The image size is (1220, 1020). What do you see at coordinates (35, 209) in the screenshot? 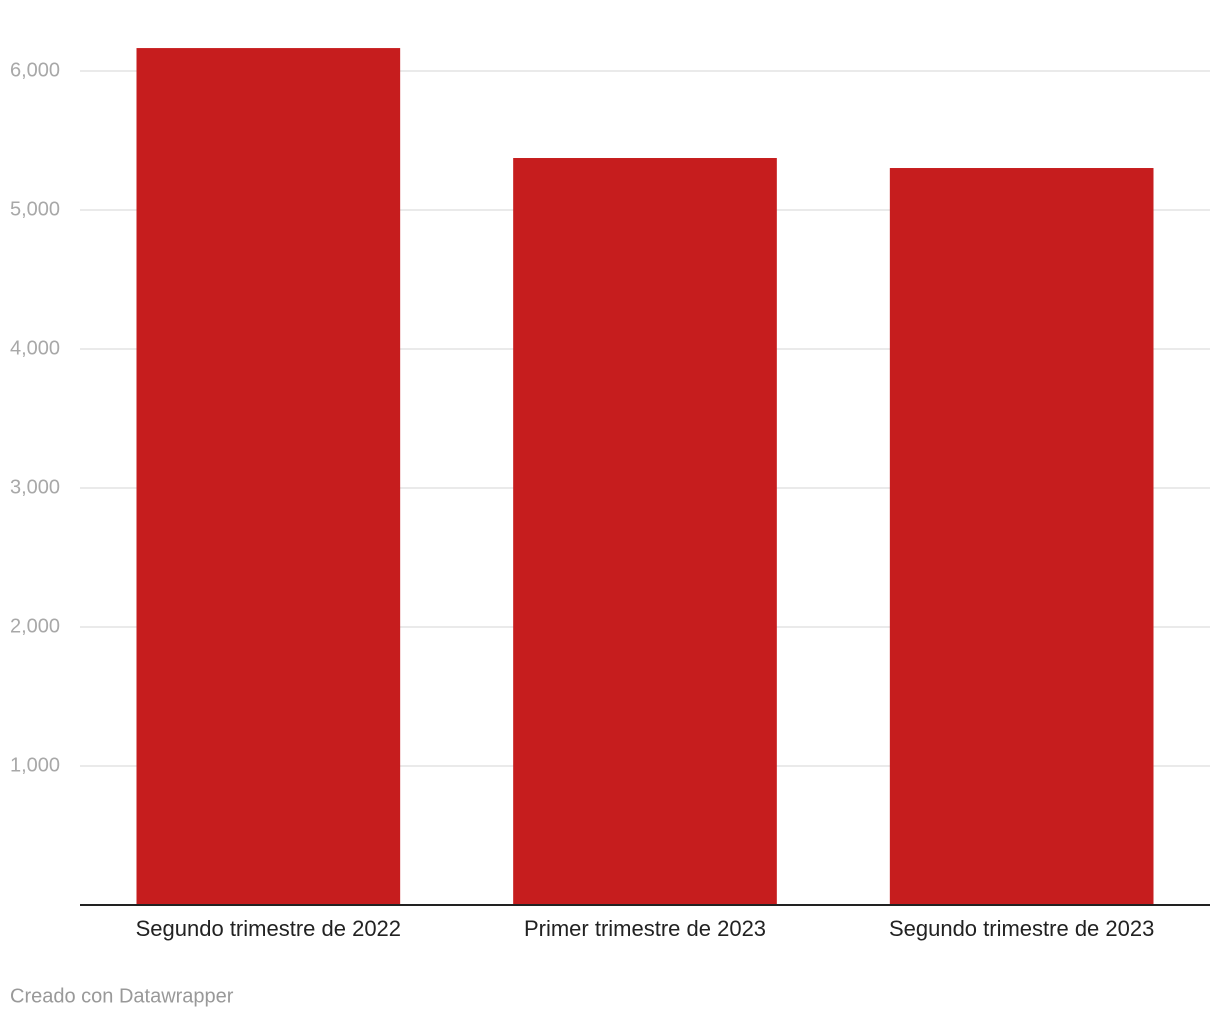
I see `y-tick-label: 5,000` at bounding box center [35, 209].